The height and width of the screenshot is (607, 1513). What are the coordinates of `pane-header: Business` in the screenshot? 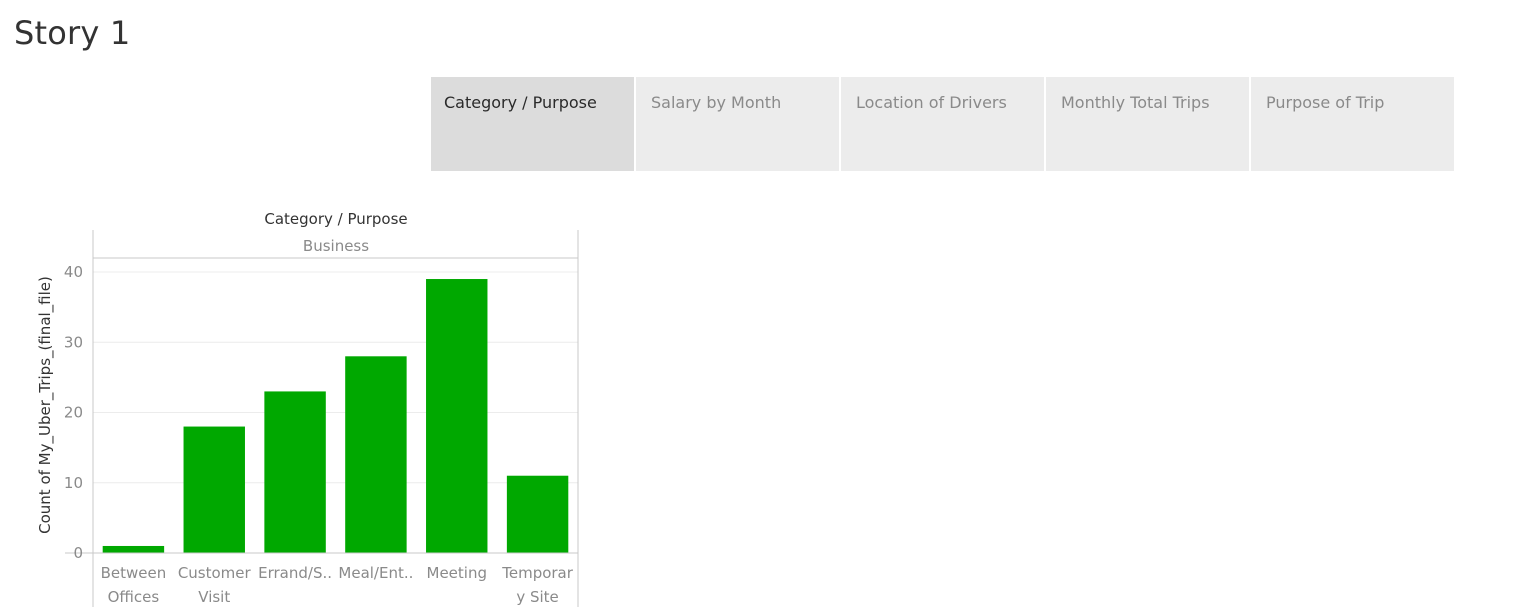 It's located at (336, 246).